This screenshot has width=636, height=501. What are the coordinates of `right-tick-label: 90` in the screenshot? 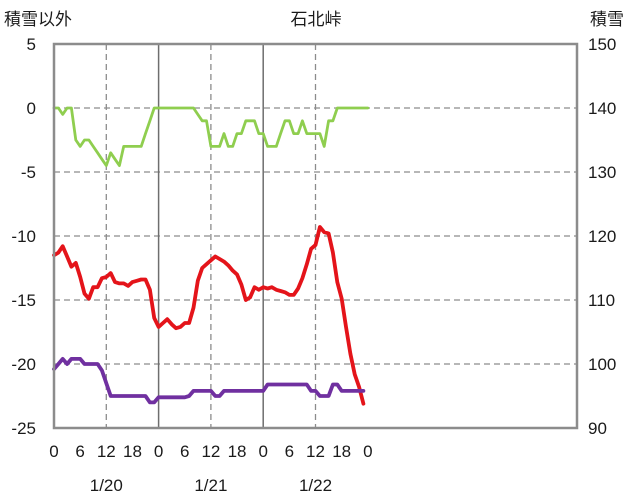 It's located at (597, 428).